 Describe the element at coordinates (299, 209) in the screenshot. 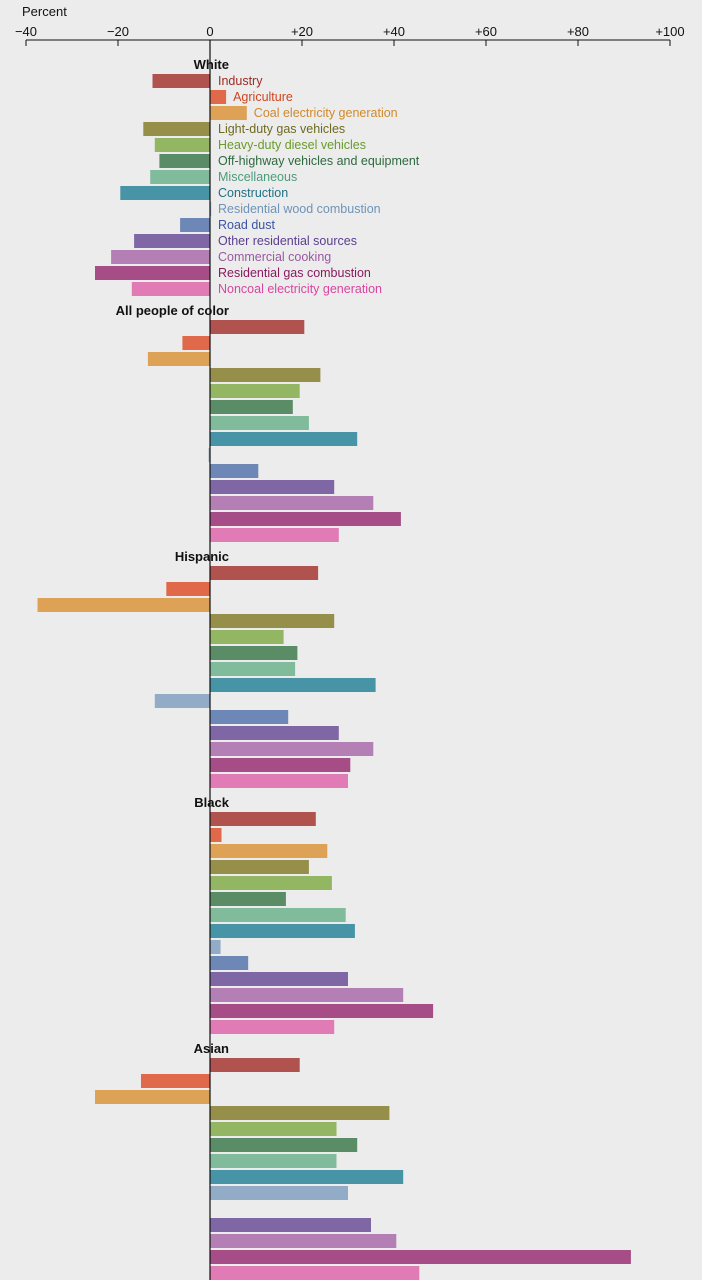

I see `category-label: Residential wood combustion` at that location.